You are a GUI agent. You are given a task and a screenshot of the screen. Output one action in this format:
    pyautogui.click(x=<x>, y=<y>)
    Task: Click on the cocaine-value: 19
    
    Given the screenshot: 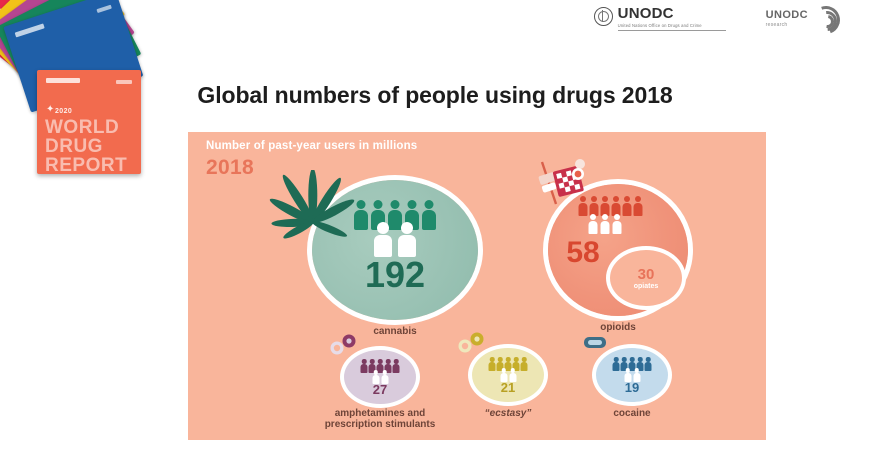 What is the action you would take?
    pyautogui.click(x=632, y=387)
    